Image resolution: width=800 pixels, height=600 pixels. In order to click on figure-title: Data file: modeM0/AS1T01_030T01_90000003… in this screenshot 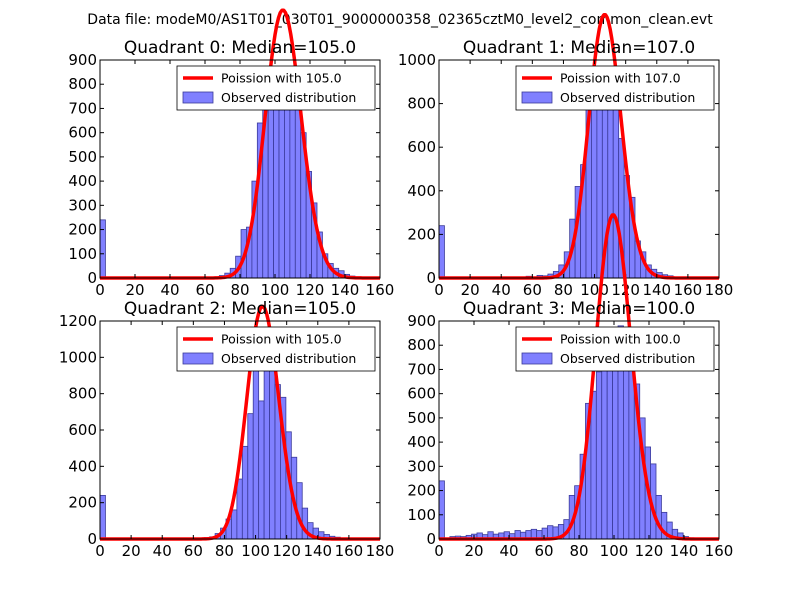, I will do `click(400, 20)`.